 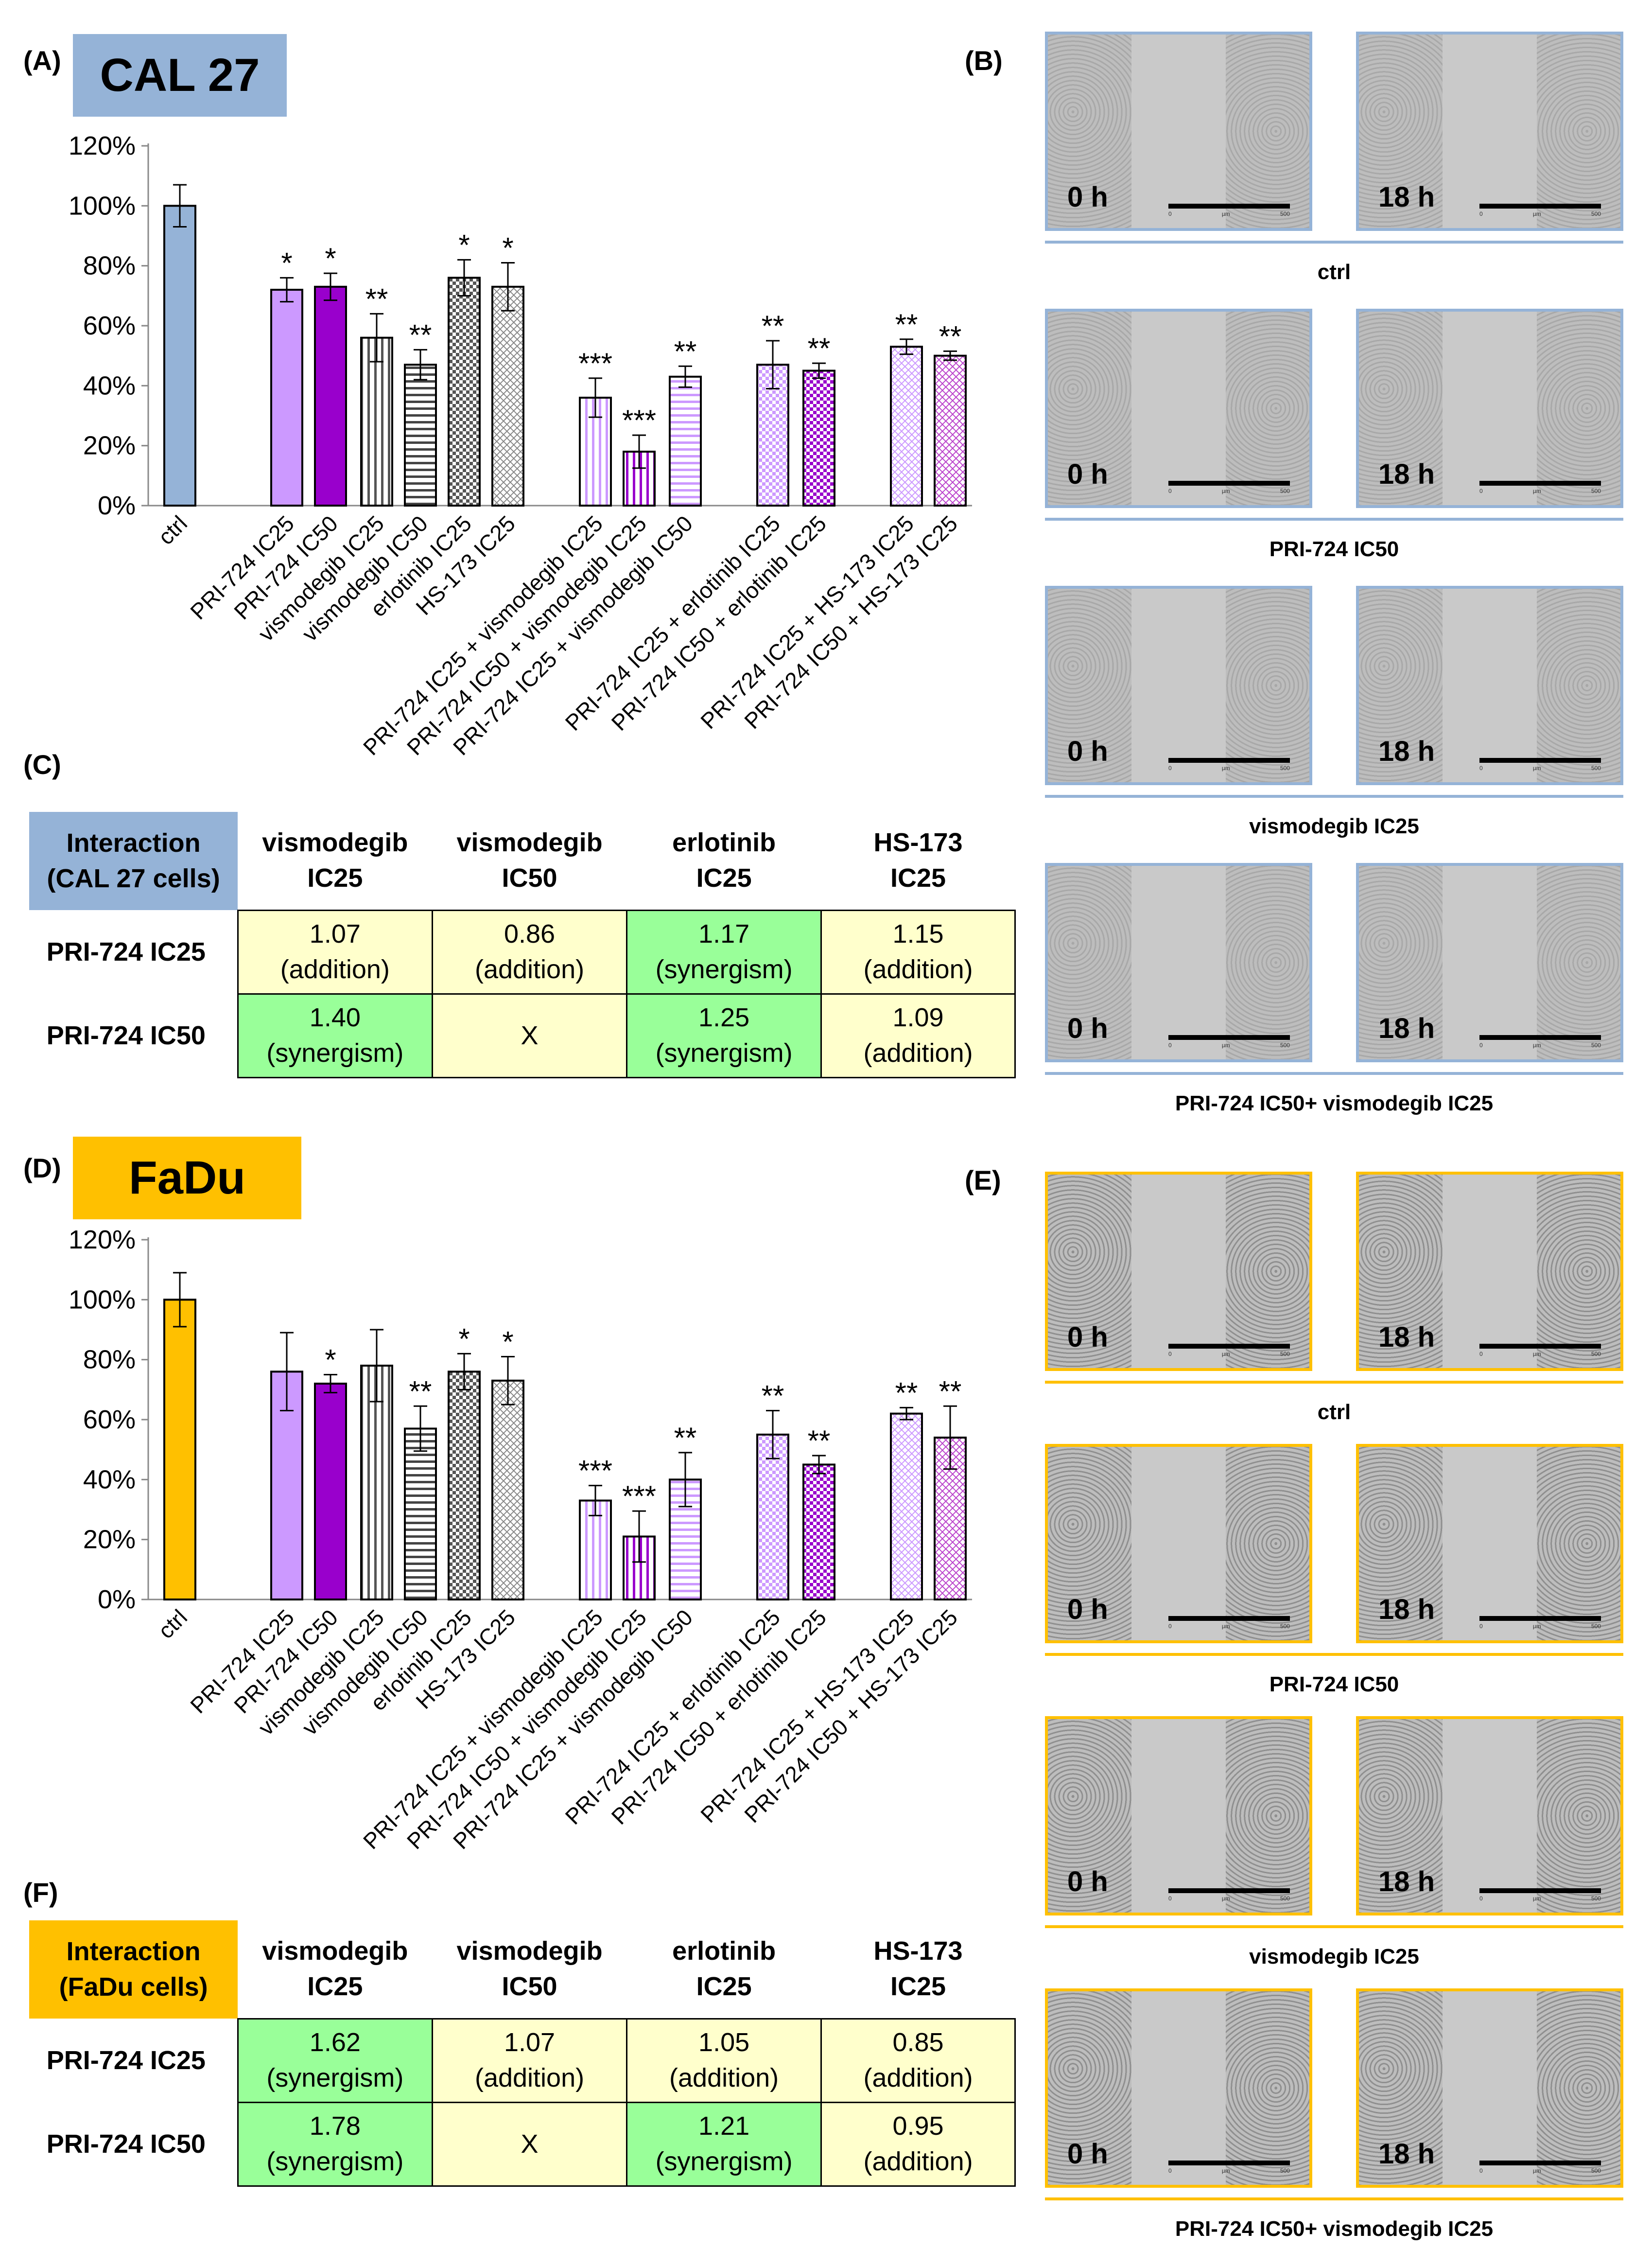 I want to click on significance-label-12: **, so click(x=906, y=324).